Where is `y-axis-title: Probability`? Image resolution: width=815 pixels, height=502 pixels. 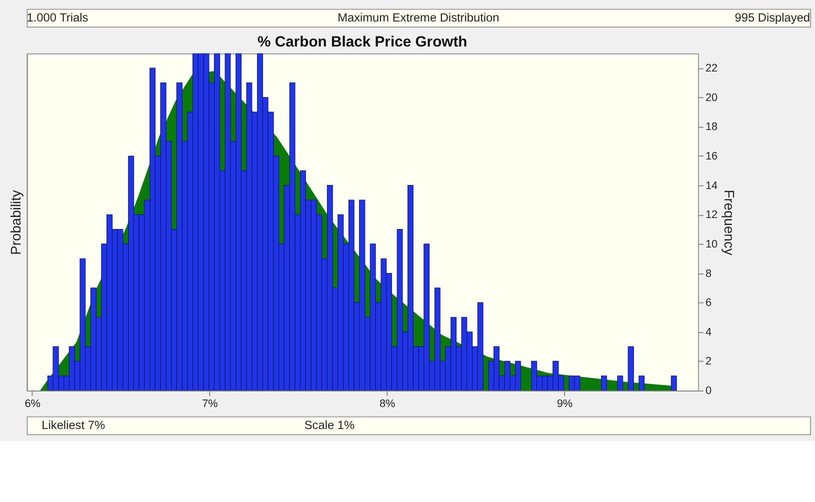
y-axis-title: Probability is located at coordinates (15, 222).